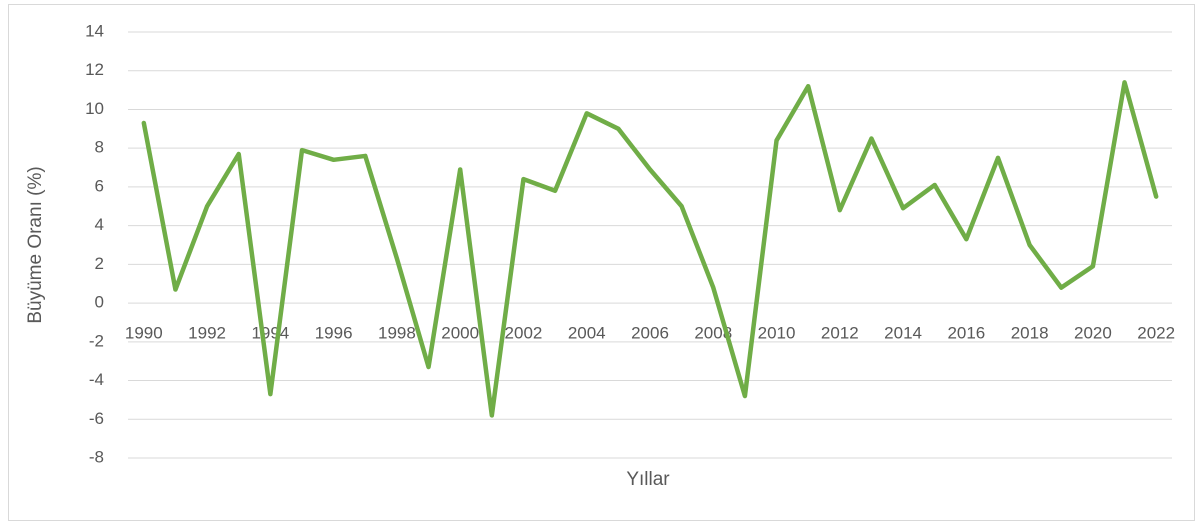  What do you see at coordinates (96, 456) in the screenshot?
I see `y-tick-label: -8` at bounding box center [96, 456].